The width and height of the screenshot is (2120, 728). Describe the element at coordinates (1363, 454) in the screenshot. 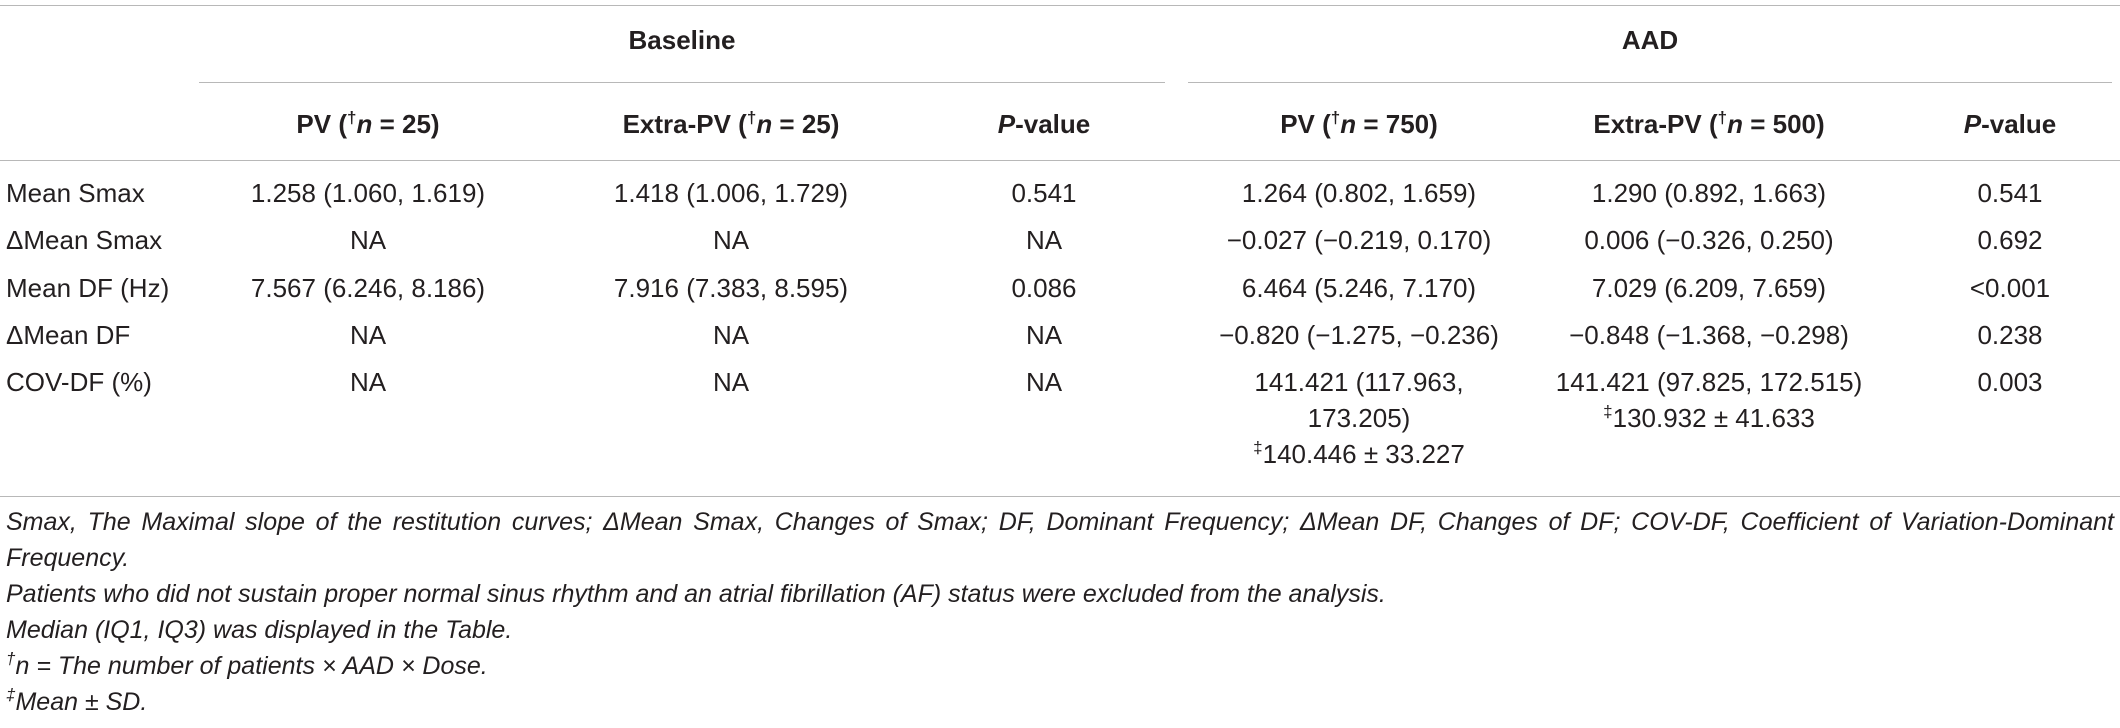

I see `cell-mean-text: 140.446 ± 33.227` at that location.